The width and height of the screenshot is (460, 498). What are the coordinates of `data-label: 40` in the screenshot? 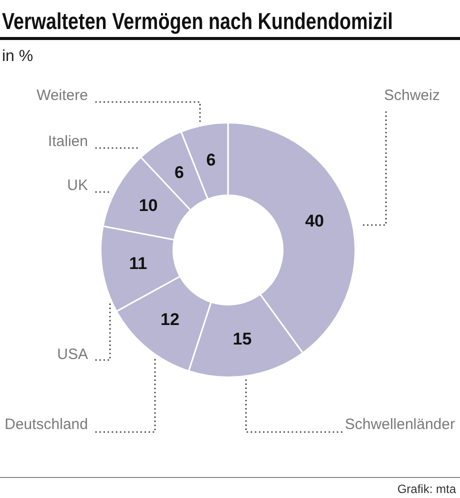 It's located at (314, 221).